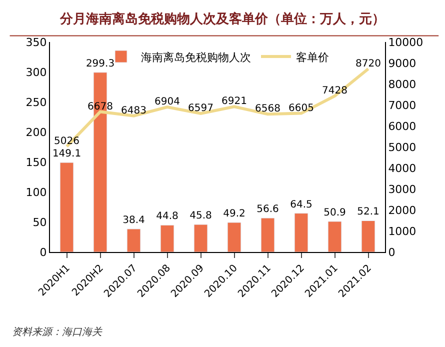  I want to click on y2-tick-label: 7000, so click(402, 105).